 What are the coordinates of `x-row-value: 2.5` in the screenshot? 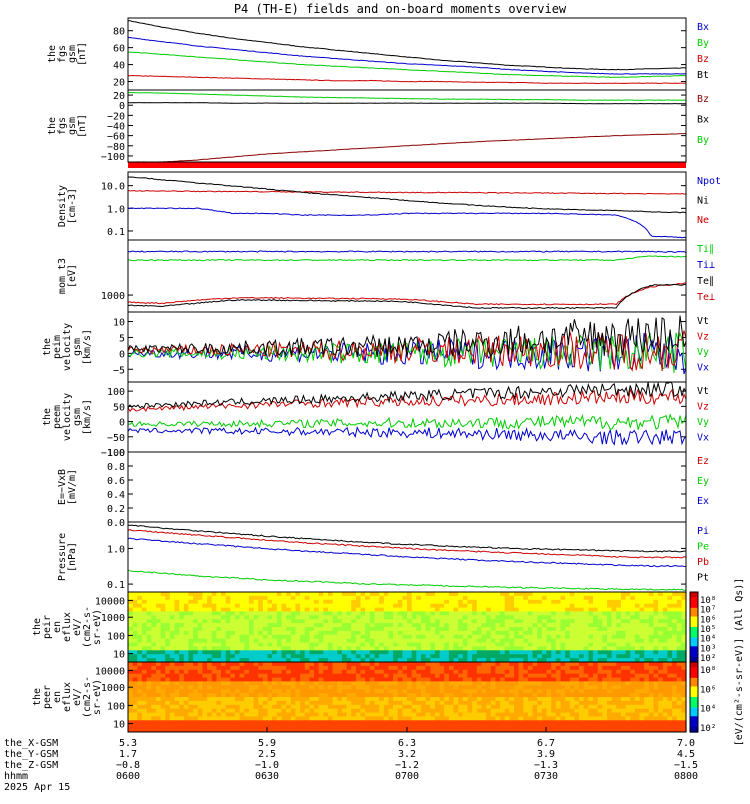 It's located at (267, 754).